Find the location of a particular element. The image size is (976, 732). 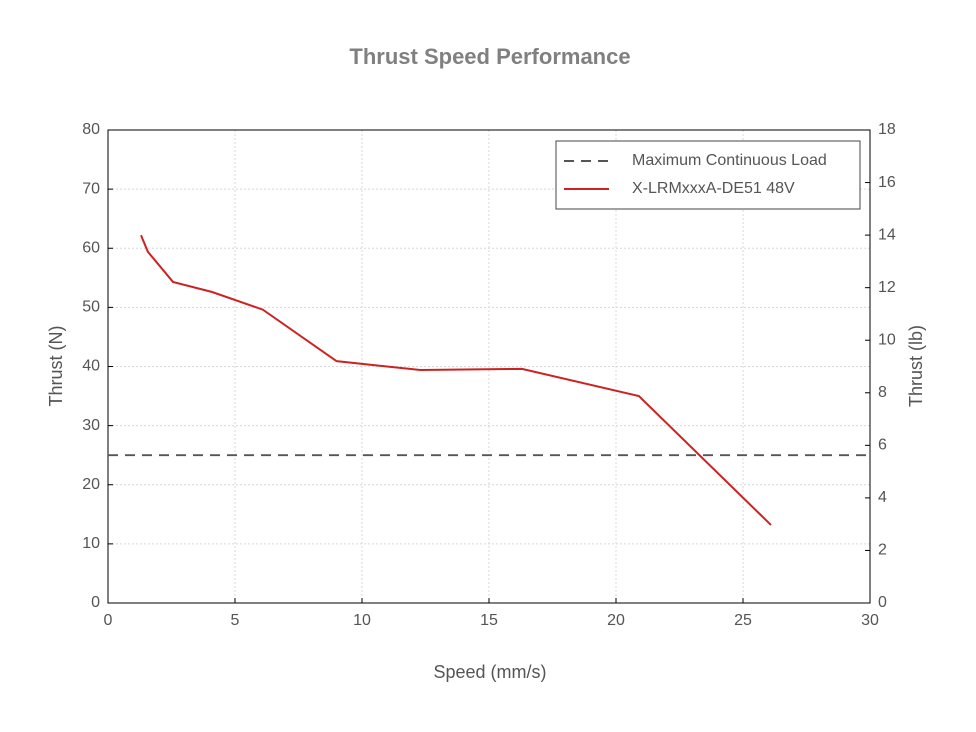

x-axis-label: Speed (mm/s) is located at coordinates (489, 672).